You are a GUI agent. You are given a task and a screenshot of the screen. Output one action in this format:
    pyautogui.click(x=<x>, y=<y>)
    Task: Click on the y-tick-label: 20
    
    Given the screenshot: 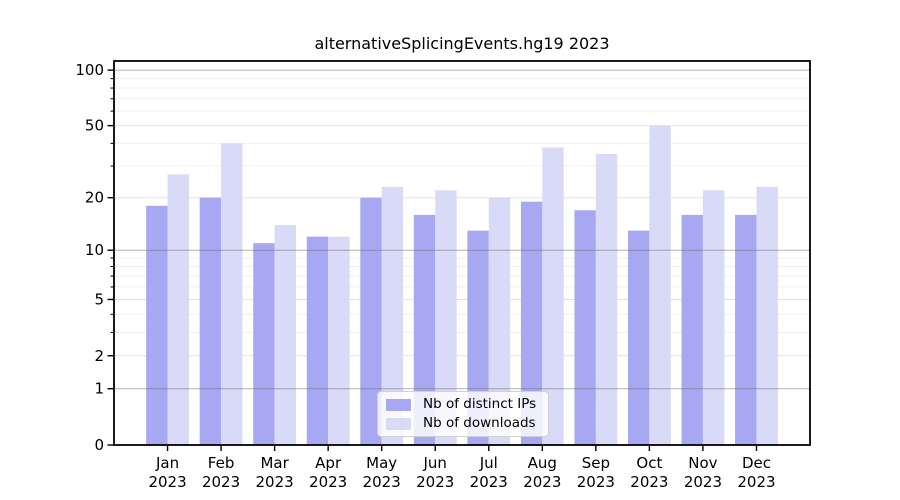 What is the action you would take?
    pyautogui.click(x=94, y=198)
    